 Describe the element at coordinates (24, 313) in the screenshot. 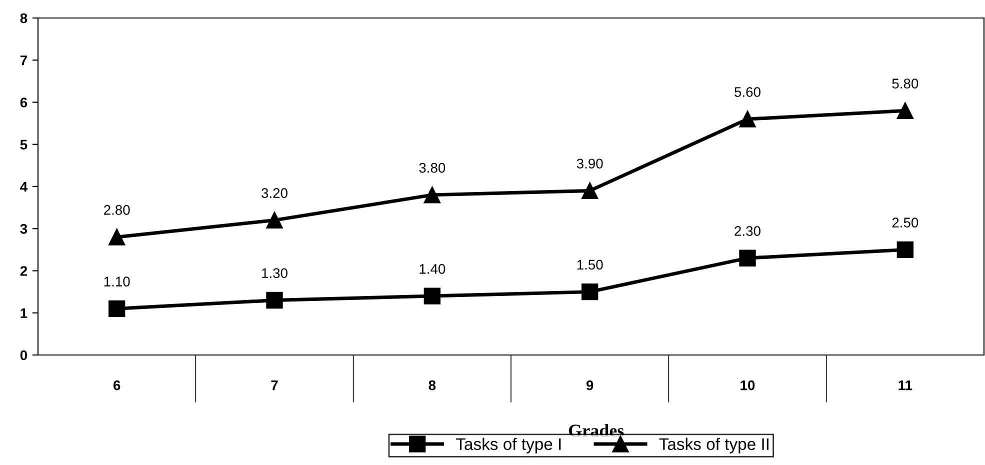

I see `y-tick-label: 1` at that location.